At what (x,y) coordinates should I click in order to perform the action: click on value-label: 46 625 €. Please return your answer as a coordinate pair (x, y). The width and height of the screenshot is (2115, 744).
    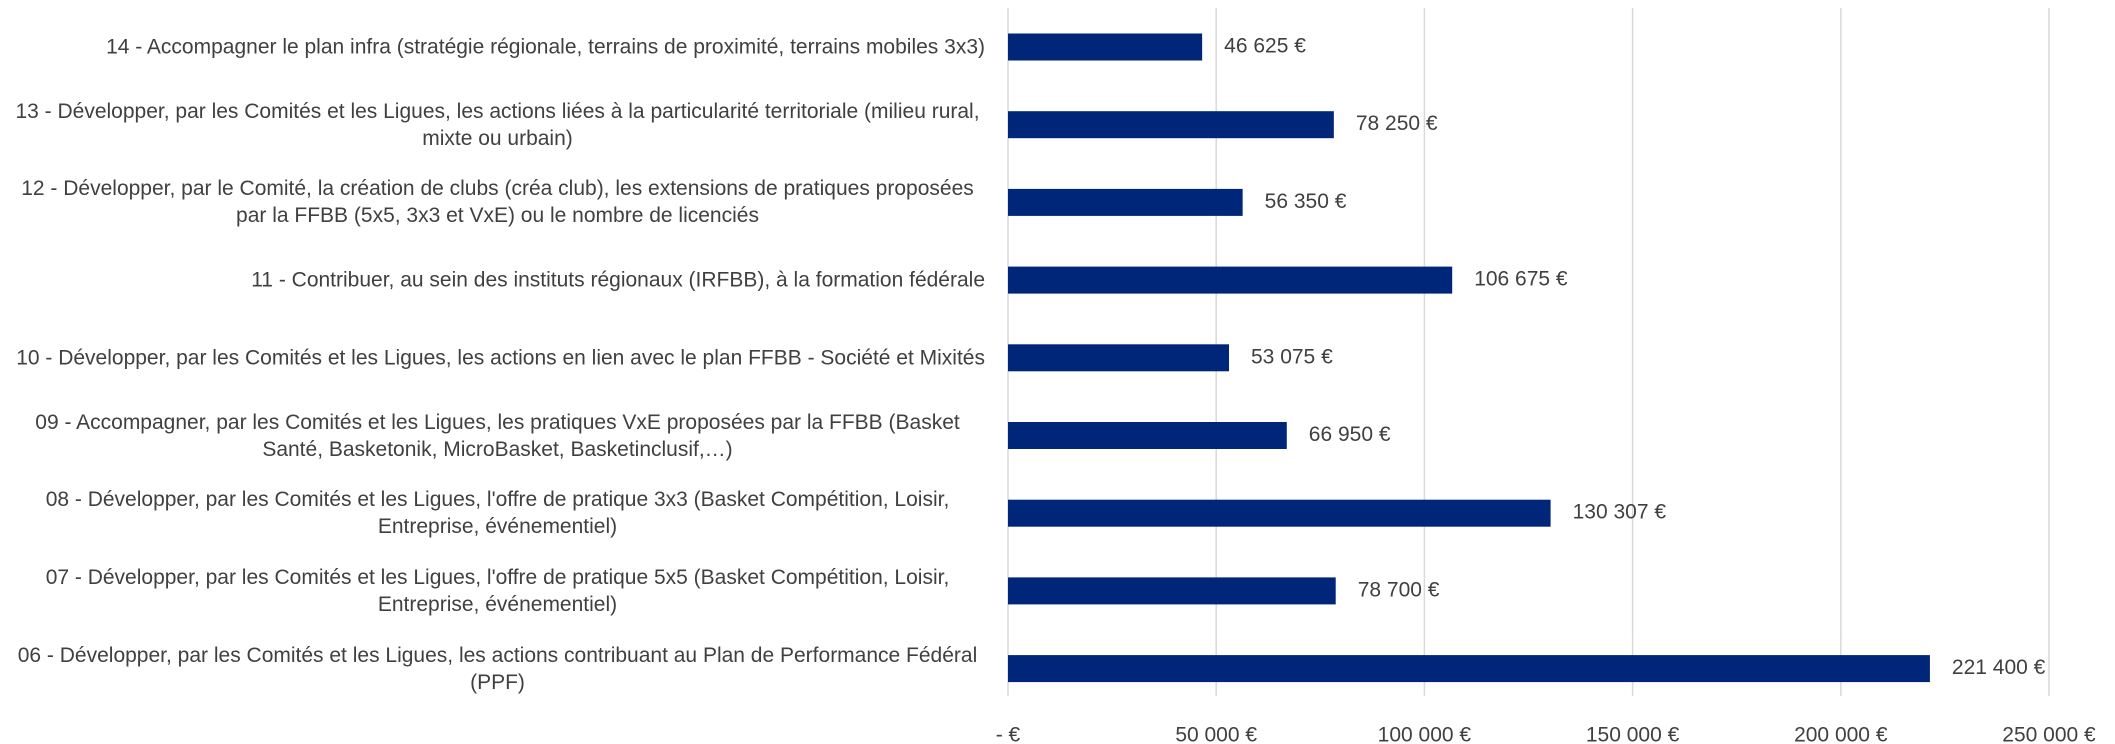
    Looking at the image, I should click on (1265, 46).